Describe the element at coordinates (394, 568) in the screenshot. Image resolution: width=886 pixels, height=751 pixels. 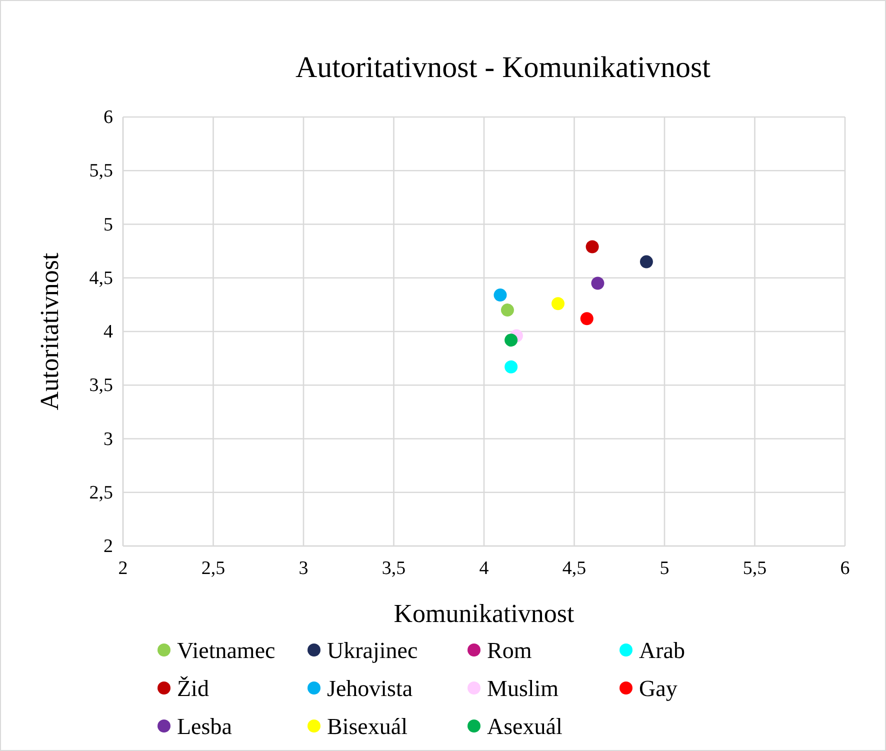
I see `x-tick-label: 3,5` at that location.